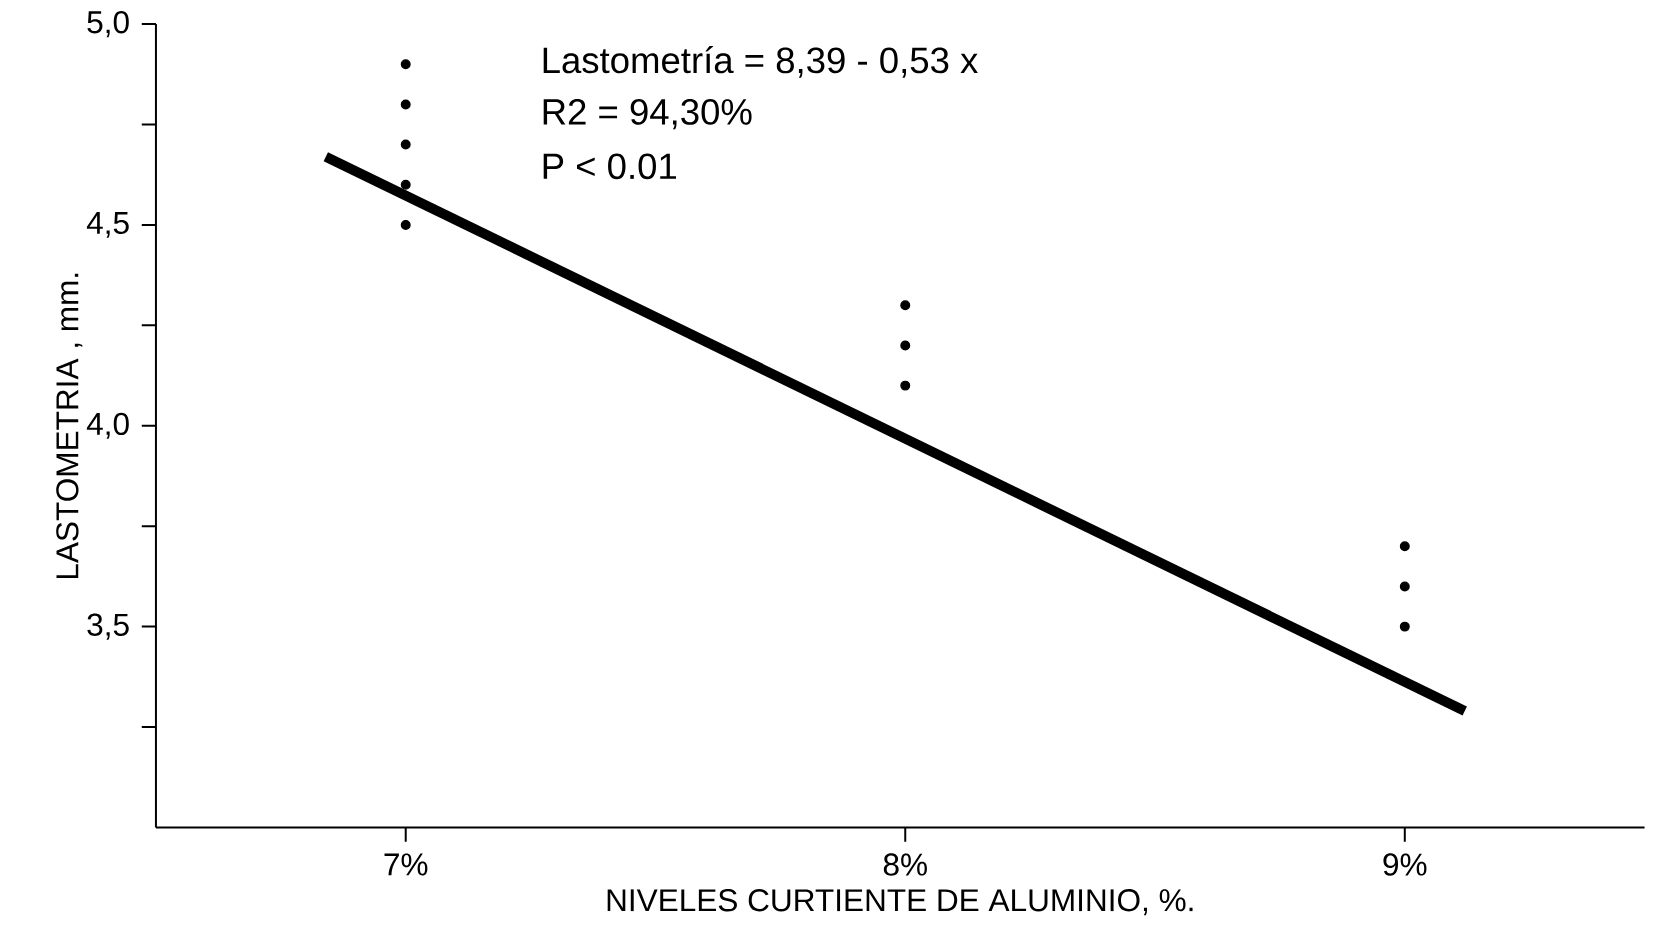 This screenshot has height=950, width=1654. What do you see at coordinates (108, 626) in the screenshot?
I see `y-tick-label: 3,5` at bounding box center [108, 626].